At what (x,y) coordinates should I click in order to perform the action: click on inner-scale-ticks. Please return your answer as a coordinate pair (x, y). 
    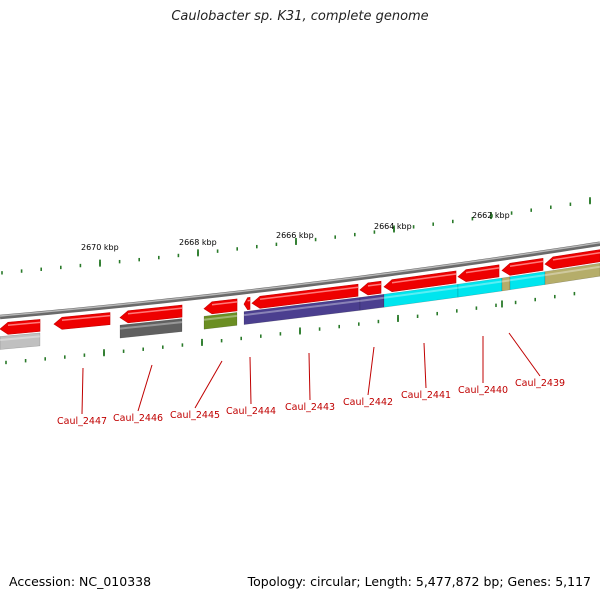
    Looking at the image, I should click on (290, 328).